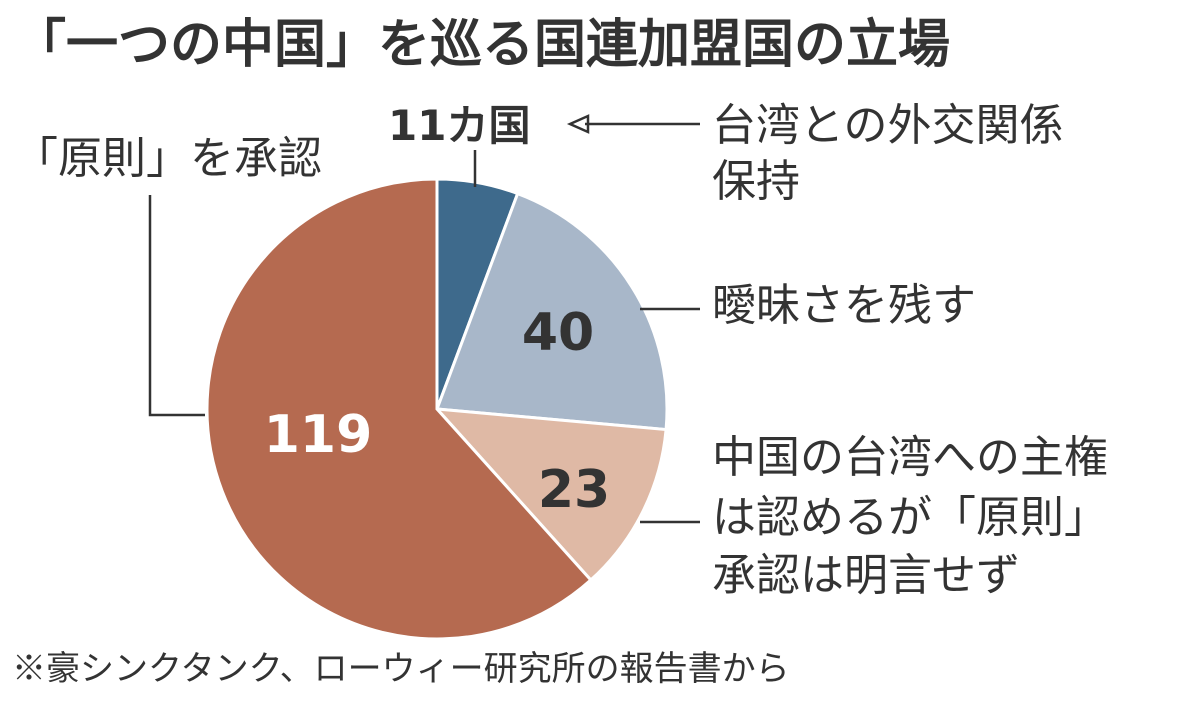 This screenshot has height=707, width=1200. What do you see at coordinates (168, 158) in the screenshot?
I see `slice-label-principle: 「原則」を承認` at bounding box center [168, 158].